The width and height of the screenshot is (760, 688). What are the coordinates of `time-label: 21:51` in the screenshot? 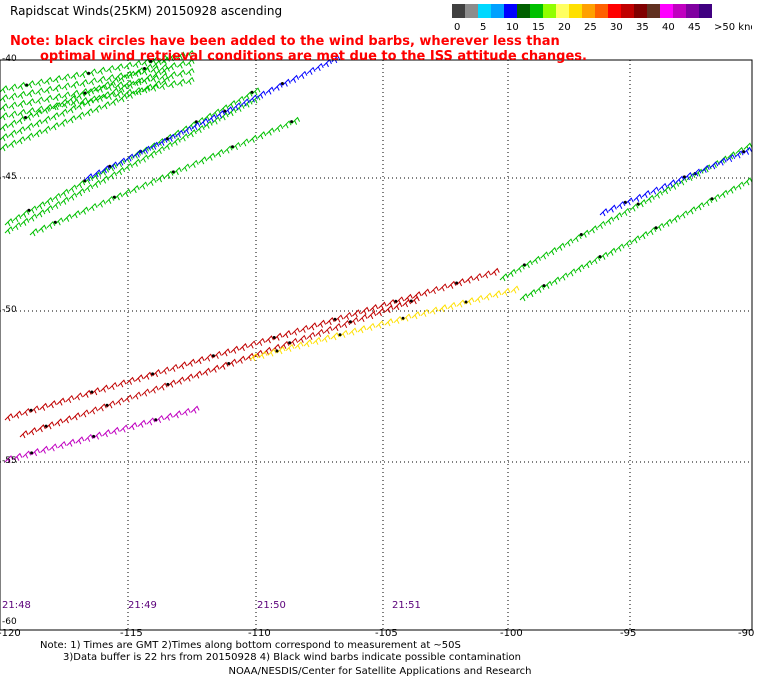 It's located at (406, 605).